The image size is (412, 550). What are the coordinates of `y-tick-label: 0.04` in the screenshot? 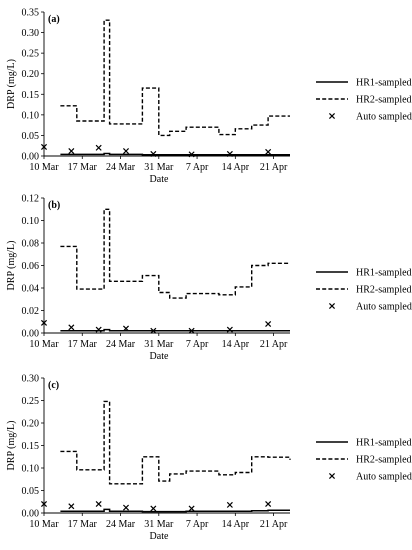 It's located at (31, 289).